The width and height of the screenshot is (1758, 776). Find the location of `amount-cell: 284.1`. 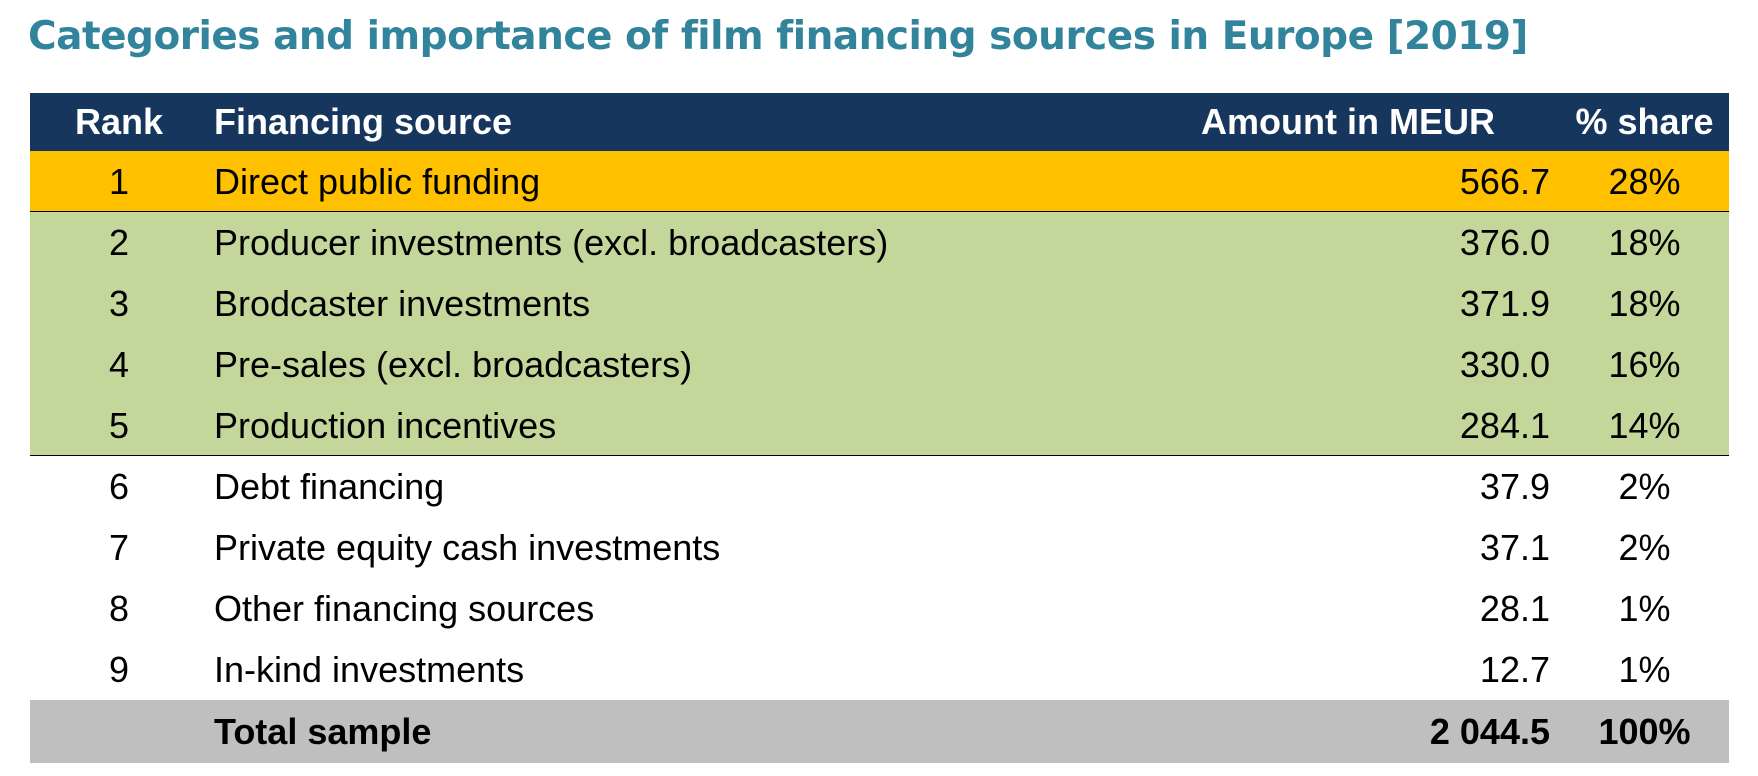

amount-cell: 284.1 is located at coordinates (1504, 425).